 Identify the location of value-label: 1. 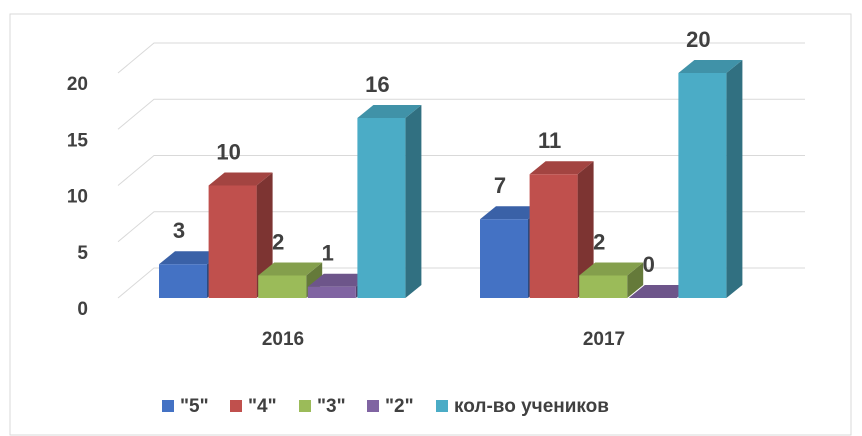
(328, 253).